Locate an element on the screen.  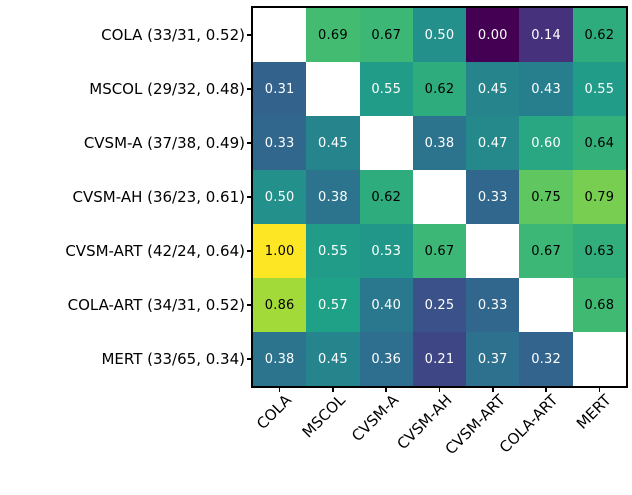
heatmap-cell: 0.86 is located at coordinates (280, 305).